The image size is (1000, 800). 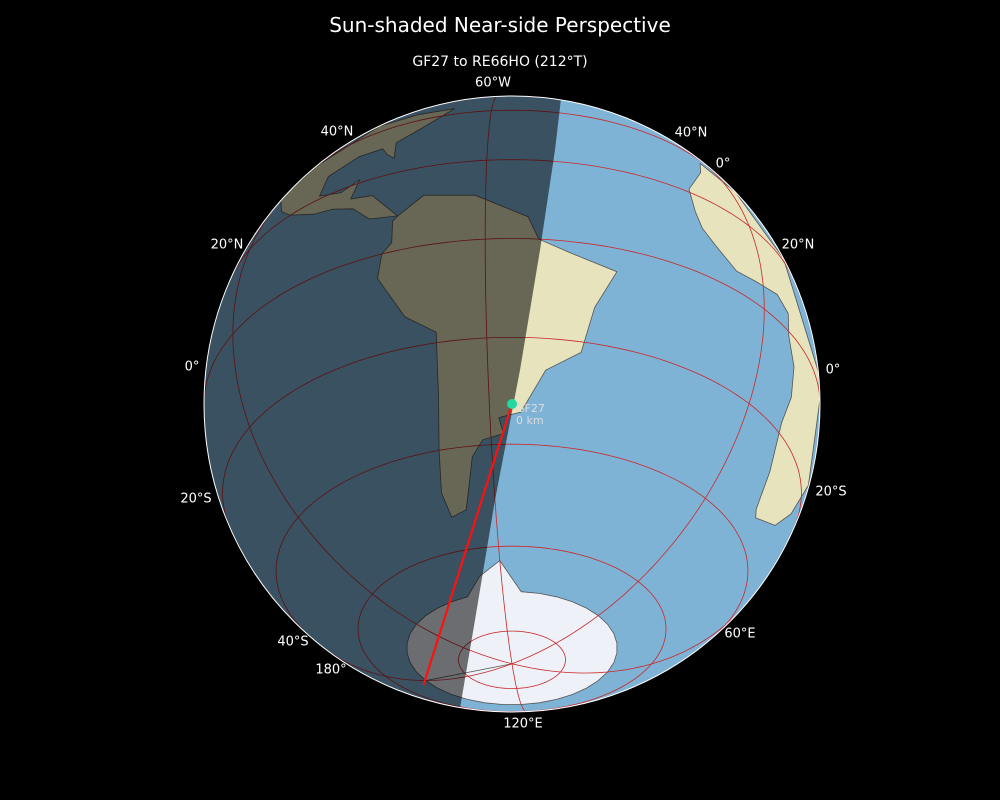 What do you see at coordinates (500, 25) in the screenshot?
I see `map-title: Sun-shaded Near-side Perspective` at bounding box center [500, 25].